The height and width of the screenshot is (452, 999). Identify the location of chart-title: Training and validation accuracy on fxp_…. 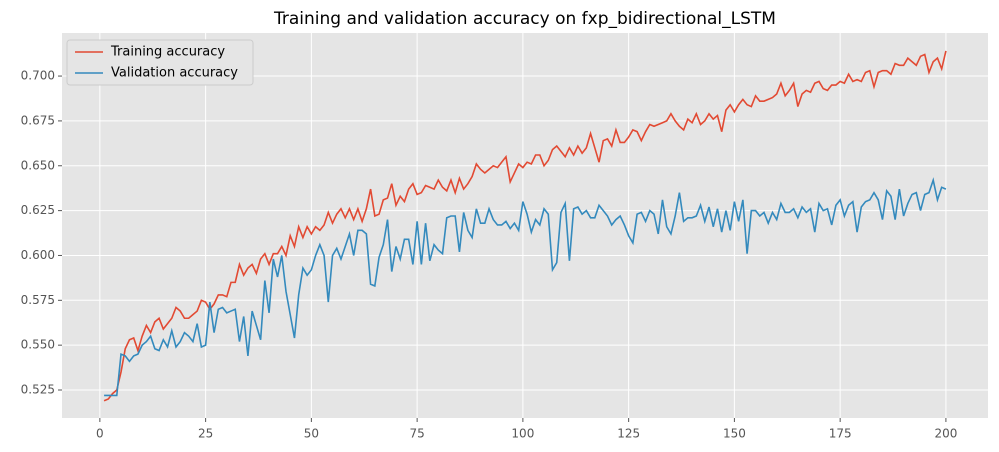
(524, 19).